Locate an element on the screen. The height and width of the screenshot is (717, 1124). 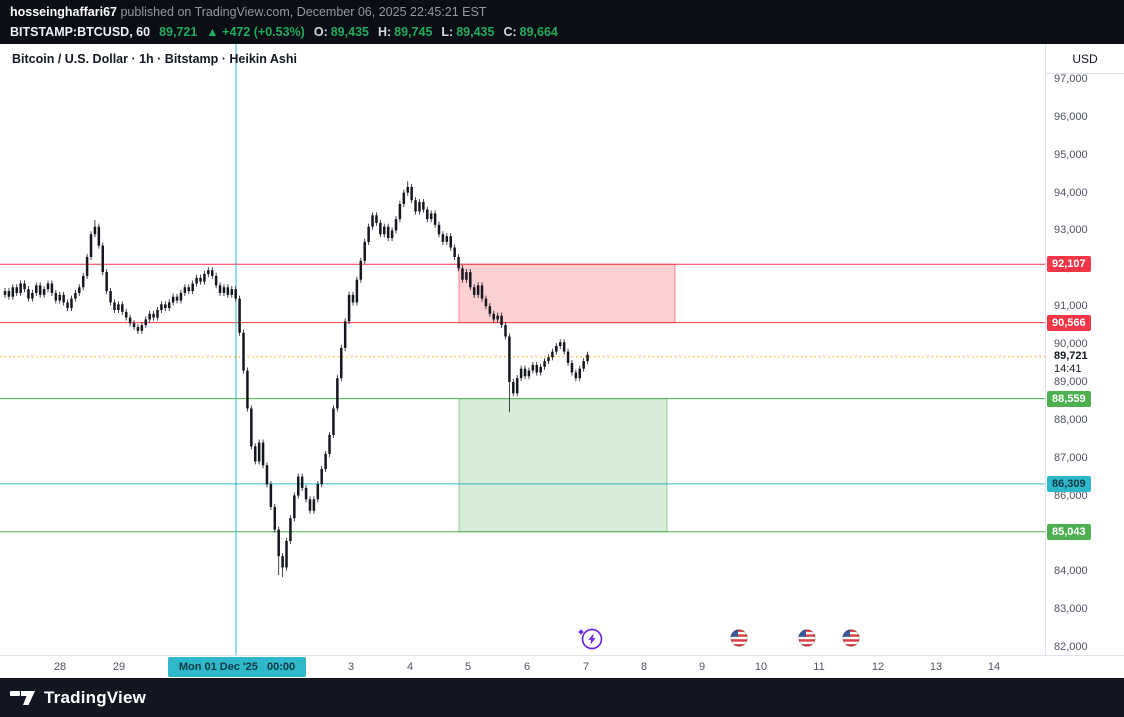
time-tick-label: 9 is located at coordinates (702, 667).